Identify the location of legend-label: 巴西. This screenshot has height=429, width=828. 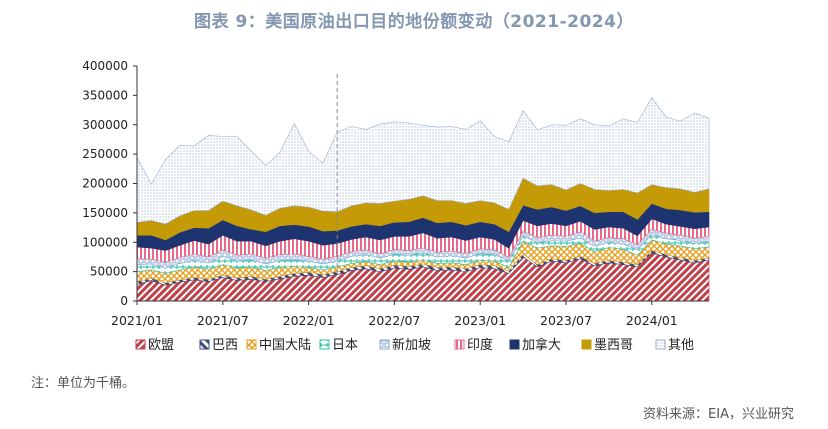
(225, 345).